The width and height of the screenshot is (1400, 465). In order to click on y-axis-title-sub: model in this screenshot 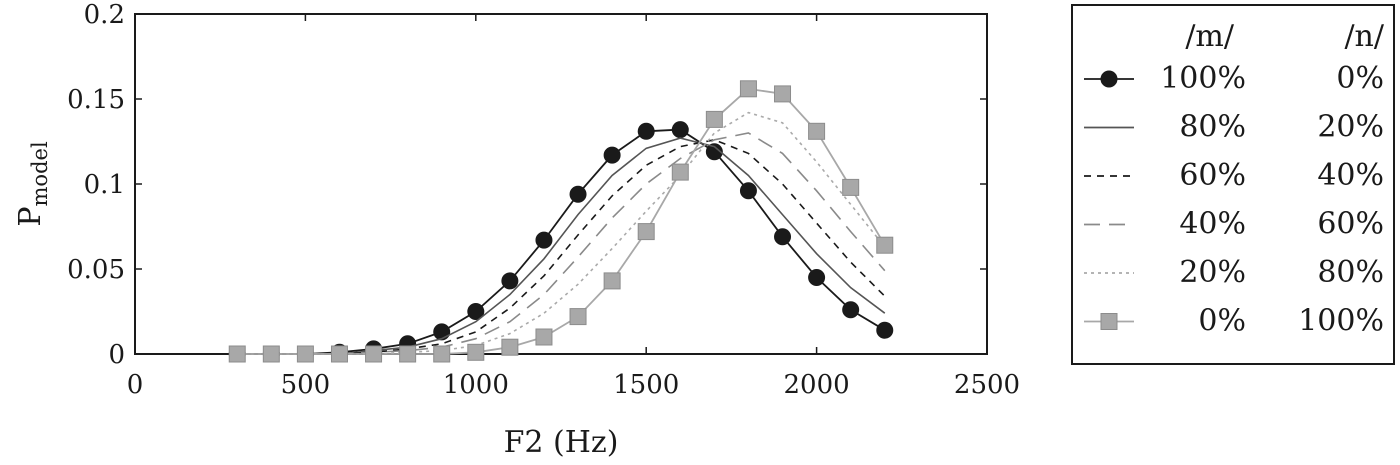, I will do `click(40, 173)`.